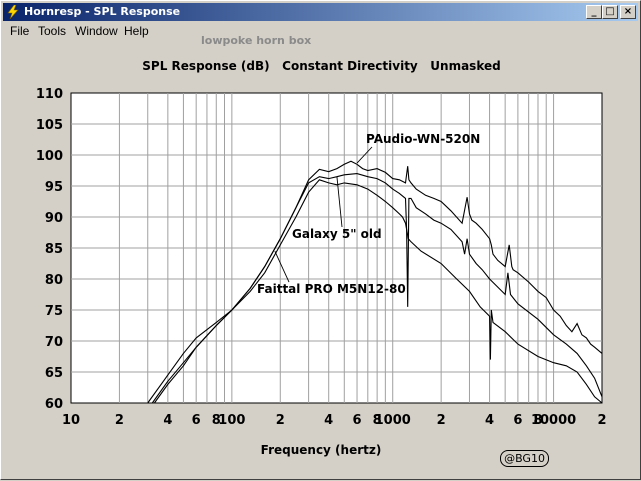 This screenshot has width=641, height=481. Describe the element at coordinates (331, 289) in the screenshot. I see `annotation-label: Faittal PRO M5N12-80` at that location.